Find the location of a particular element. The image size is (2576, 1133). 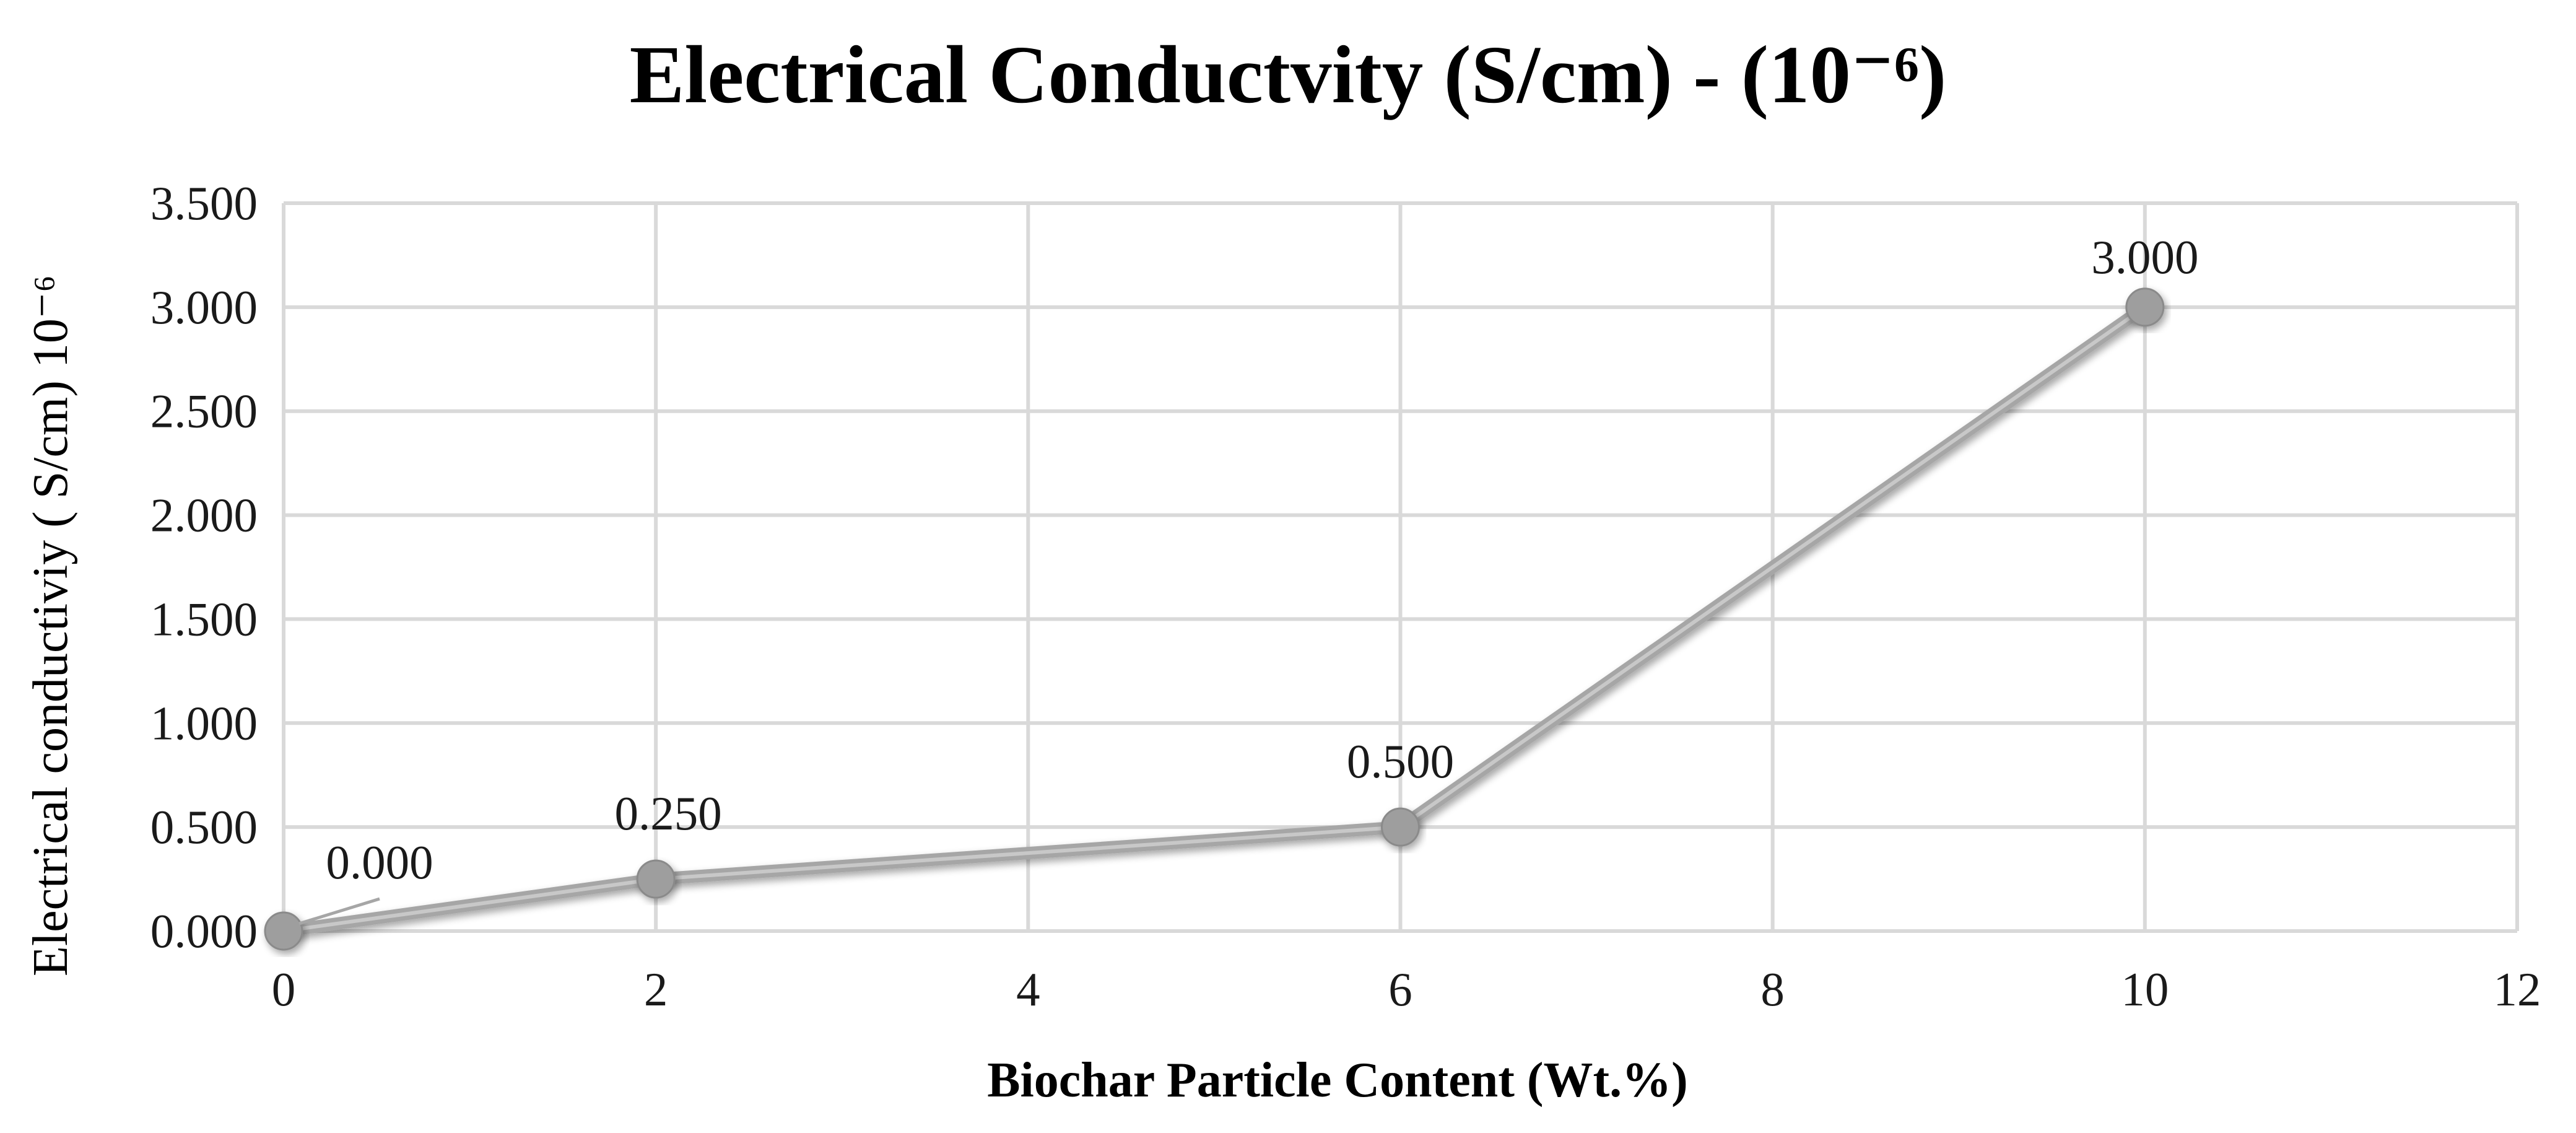

x-tick-label: 2 is located at coordinates (656, 989).